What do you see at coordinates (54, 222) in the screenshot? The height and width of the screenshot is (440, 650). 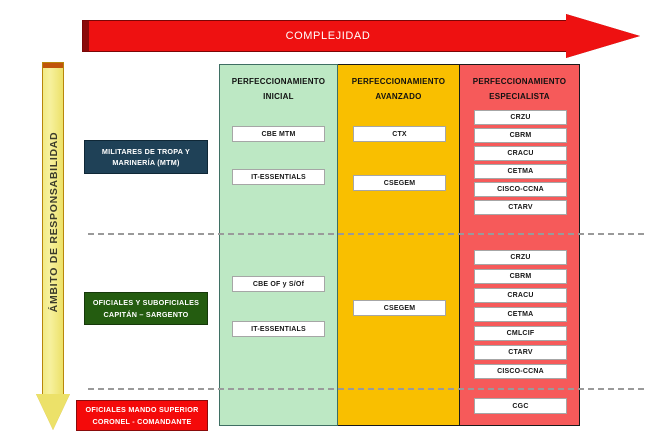 I see `responsibility-axis-label: ÁMBITO DE RESPONSABILIDAD` at bounding box center [54, 222].